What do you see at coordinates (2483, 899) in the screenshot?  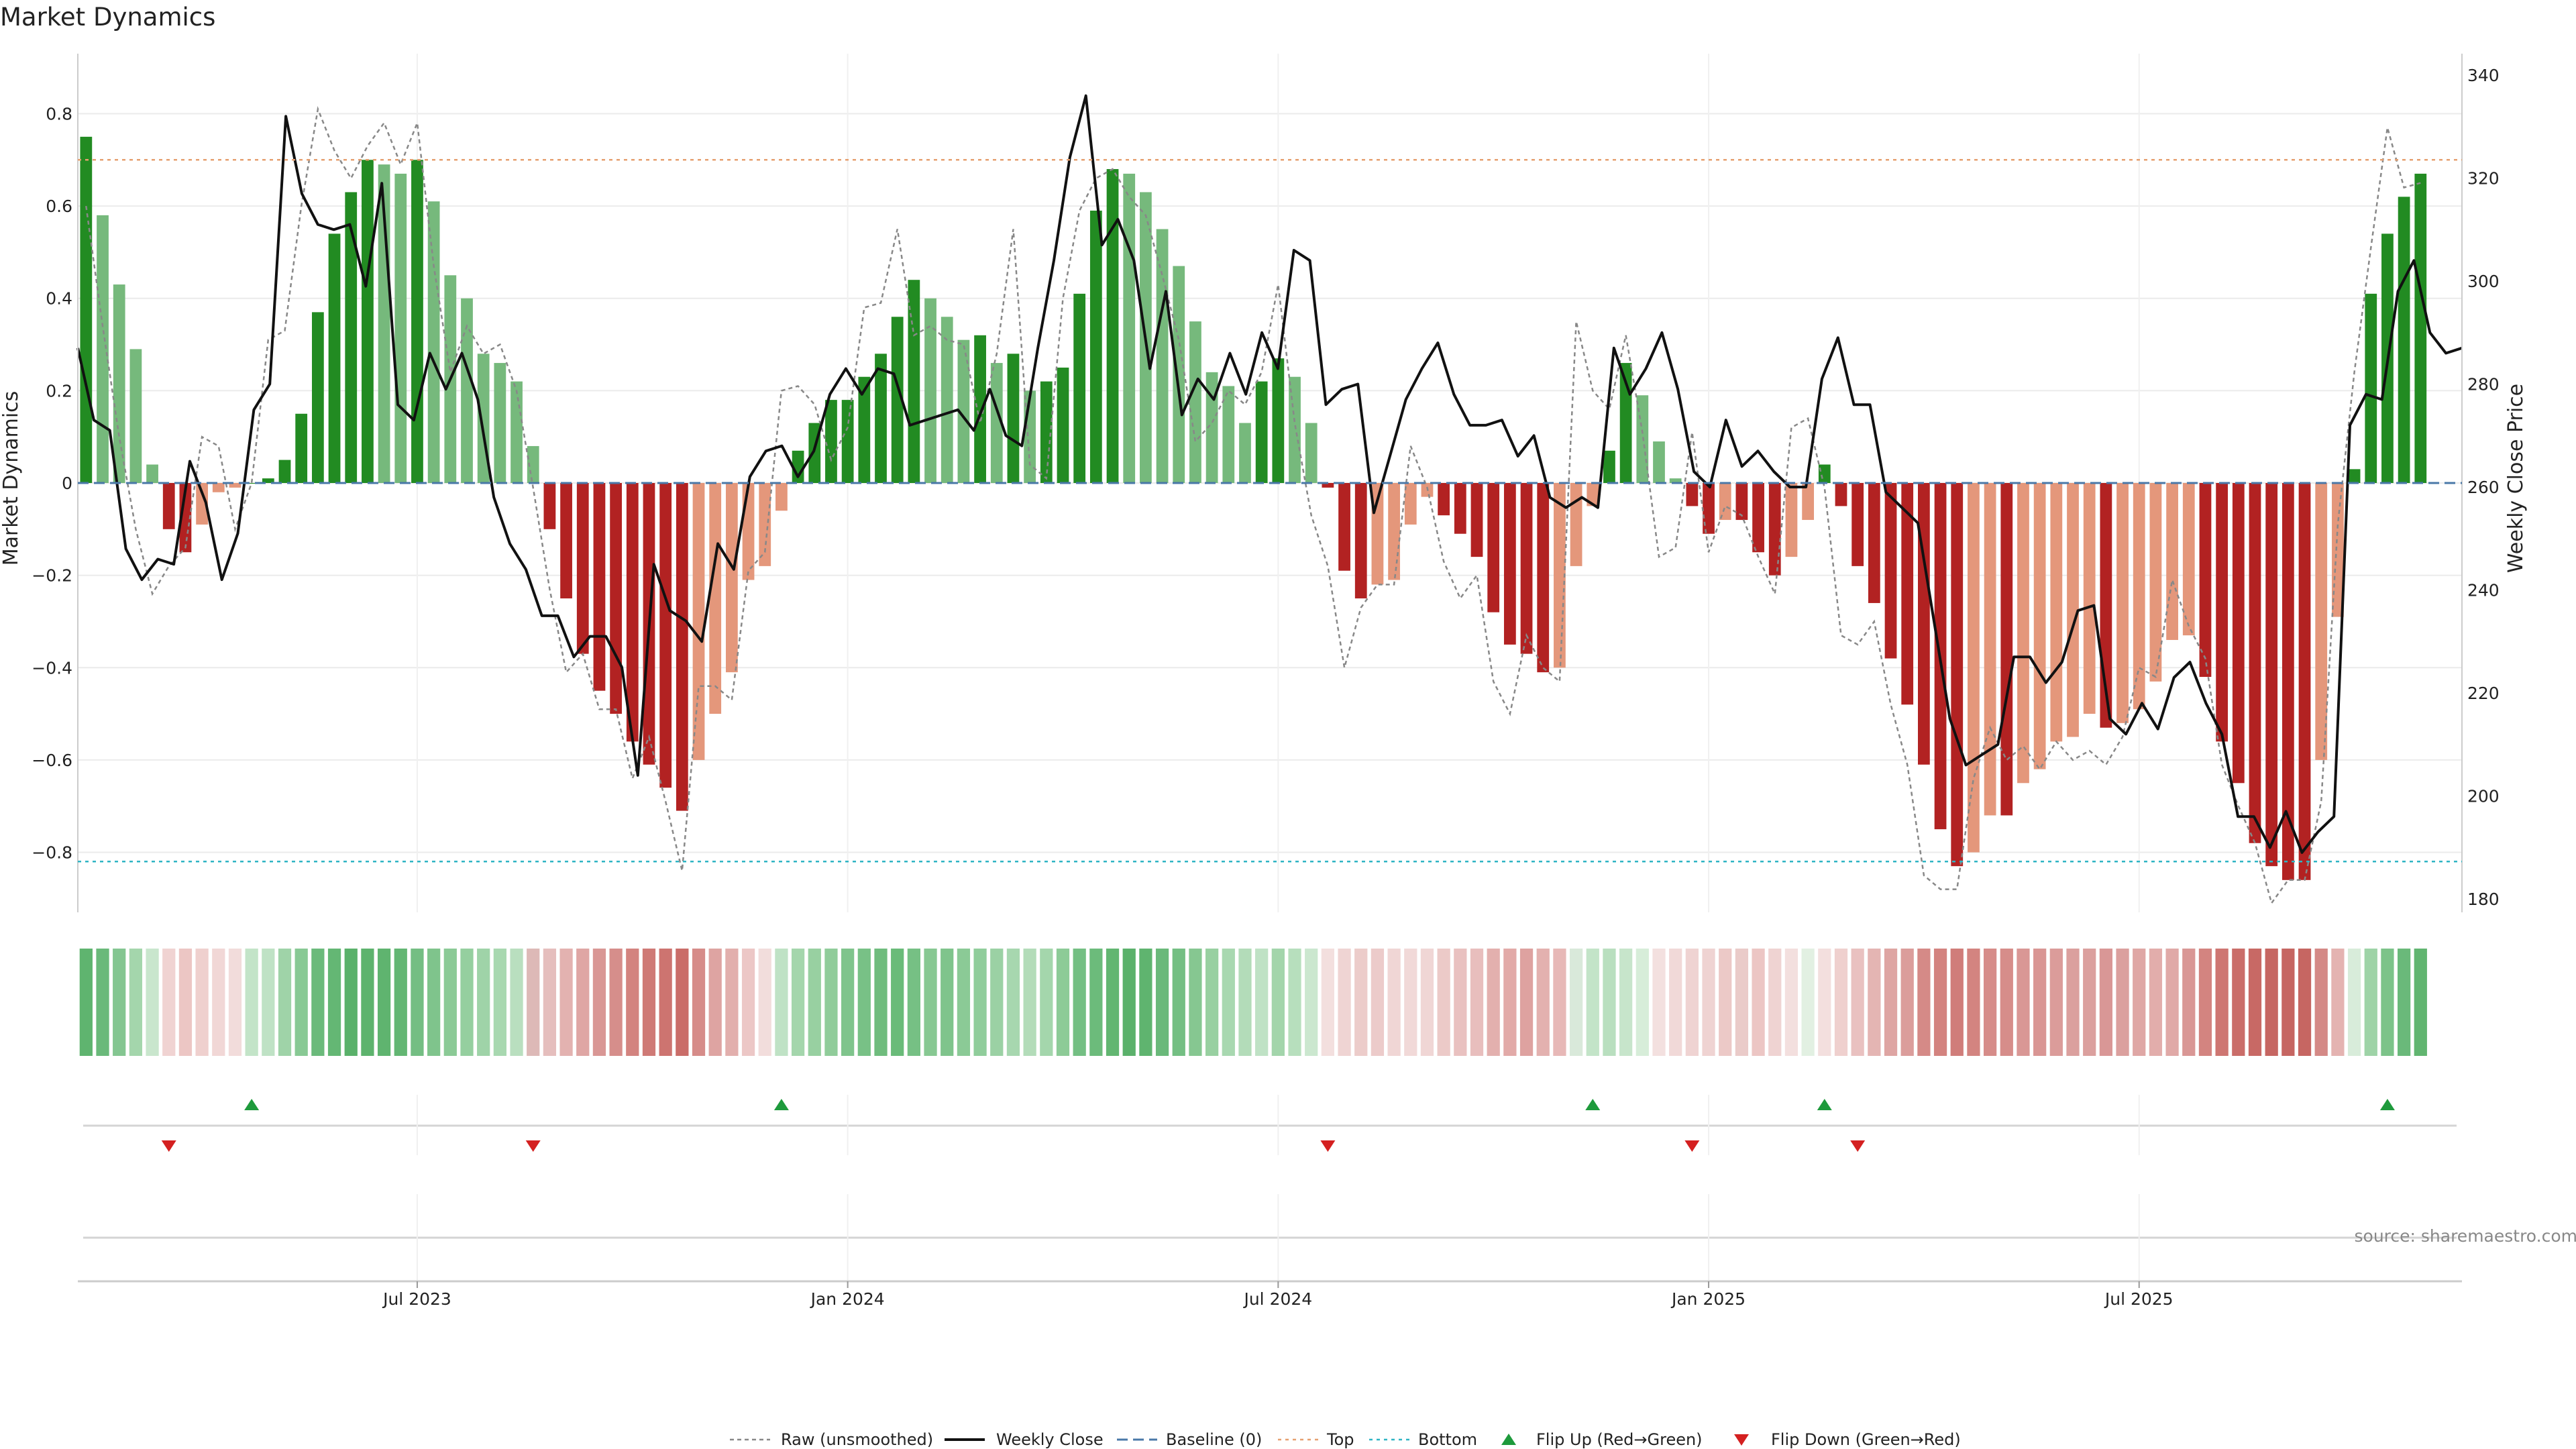 I see `y2-tick-label: 180` at bounding box center [2483, 899].